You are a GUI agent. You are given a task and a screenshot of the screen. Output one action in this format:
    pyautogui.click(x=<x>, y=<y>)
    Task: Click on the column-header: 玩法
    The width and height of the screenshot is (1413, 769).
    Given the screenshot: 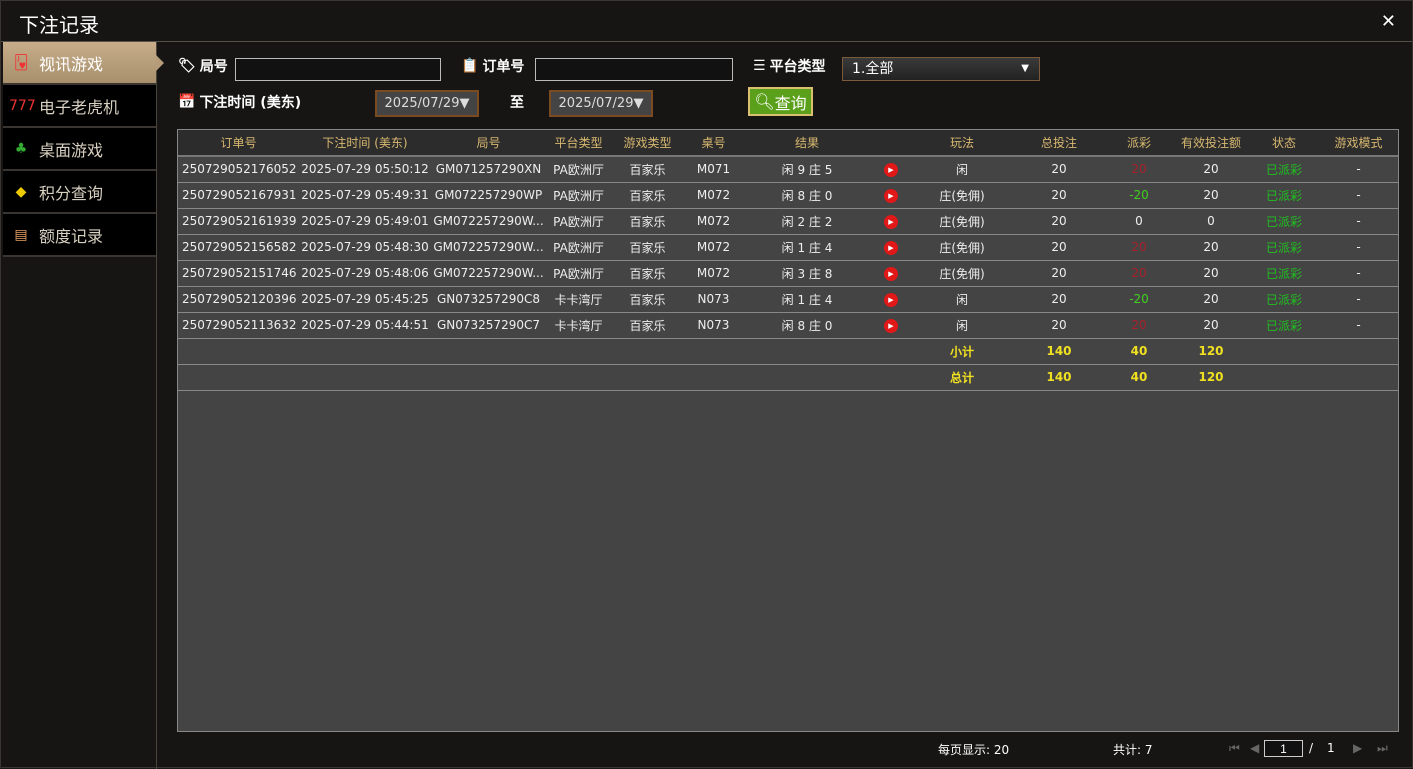 What is the action you would take?
    pyautogui.click(x=962, y=143)
    